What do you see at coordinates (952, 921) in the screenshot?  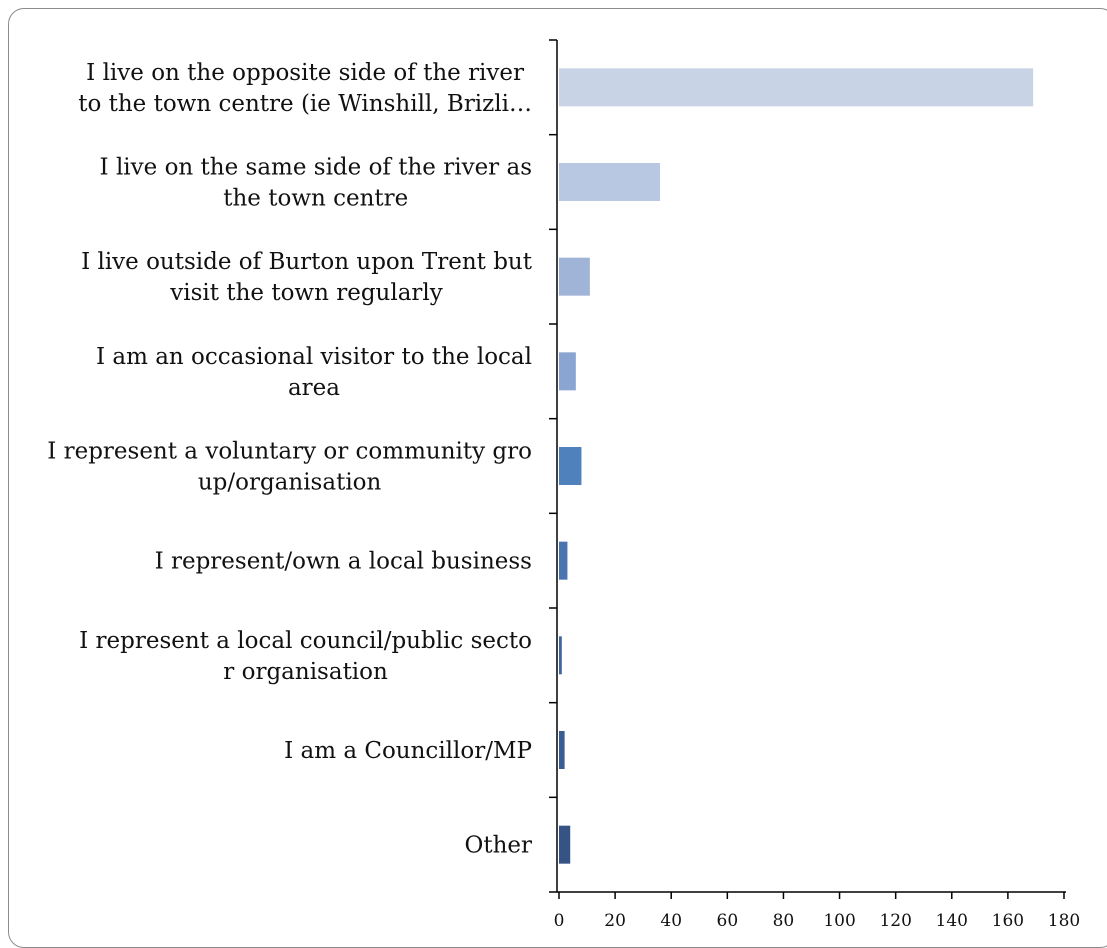 I see `x-tick-label: 140` at bounding box center [952, 921].